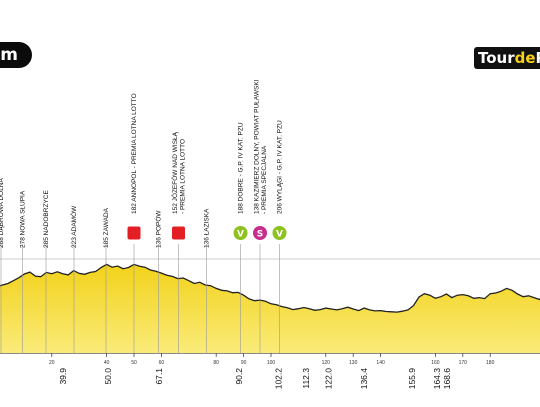 Image resolution: width=540 pixels, height=407 pixels. Describe the element at coordinates (490, 363) in the screenshot. I see `x-tick-label-12: 180` at that location.